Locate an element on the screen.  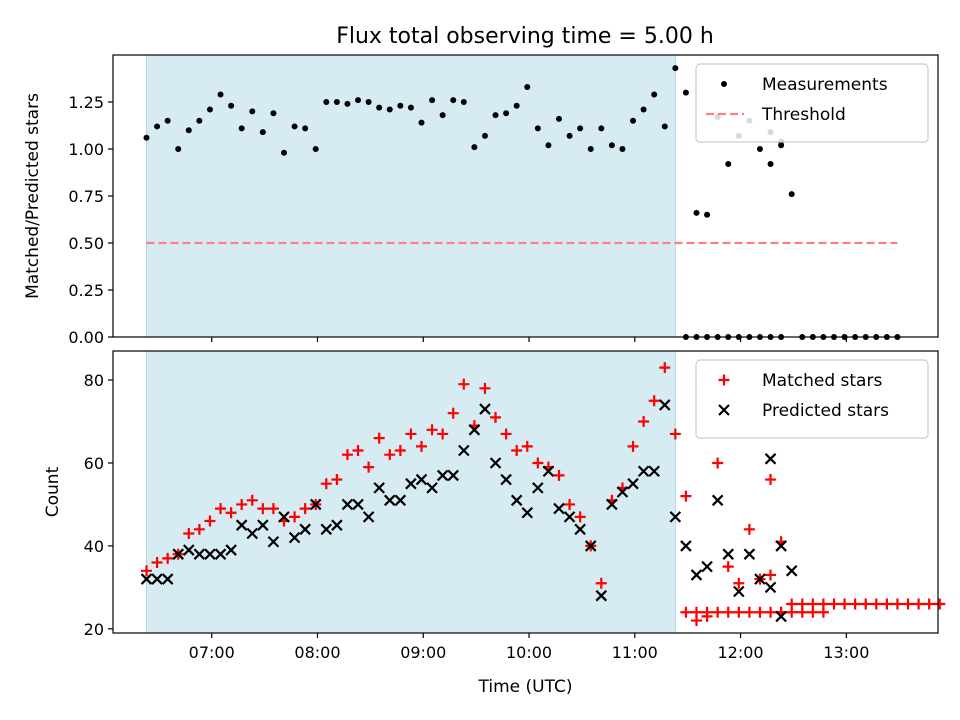
y-tick-label: 0.50 is located at coordinates (86, 243).